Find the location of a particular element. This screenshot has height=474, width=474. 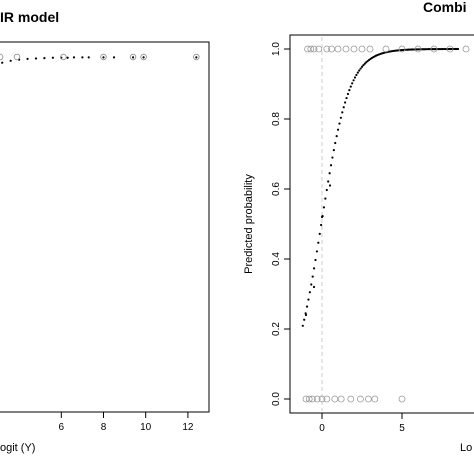

right-y-tick-label: 0.2 is located at coordinates (276, 329).